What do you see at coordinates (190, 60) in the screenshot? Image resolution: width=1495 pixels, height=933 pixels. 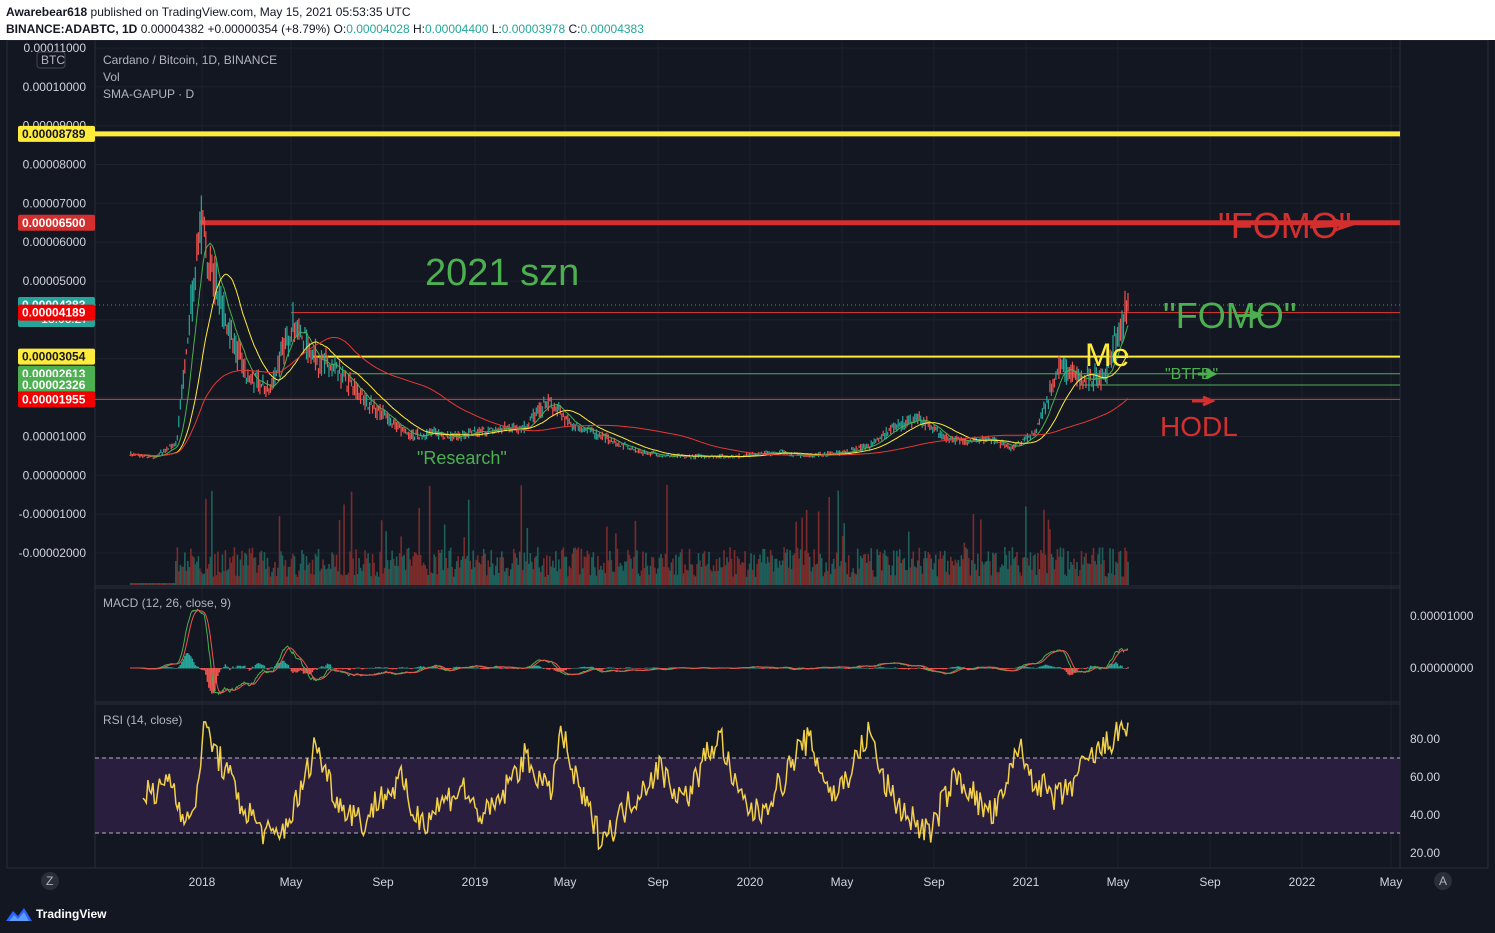 I see `chart-title: Cardano / Bitcoin, 1D, BINANCE` at bounding box center [190, 60].